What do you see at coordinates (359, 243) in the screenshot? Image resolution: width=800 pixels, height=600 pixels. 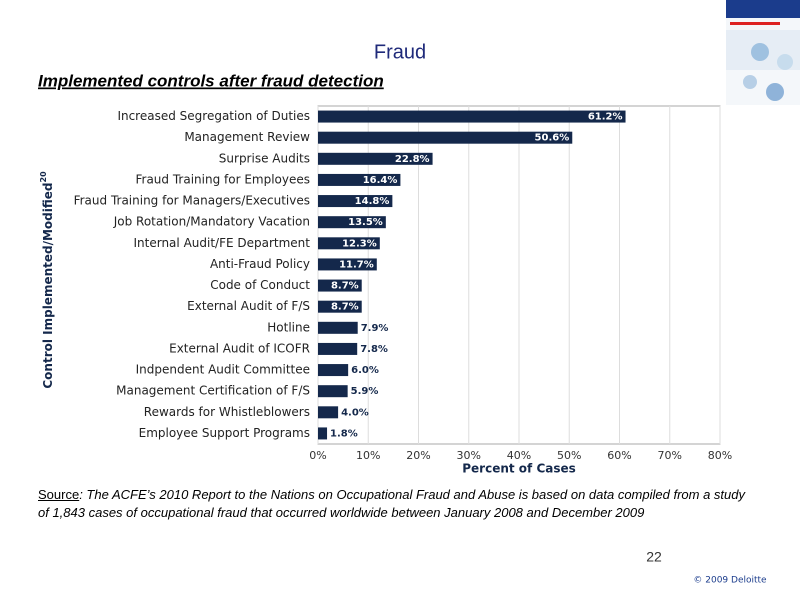 I see `value-label: 12.3%` at bounding box center [359, 243].